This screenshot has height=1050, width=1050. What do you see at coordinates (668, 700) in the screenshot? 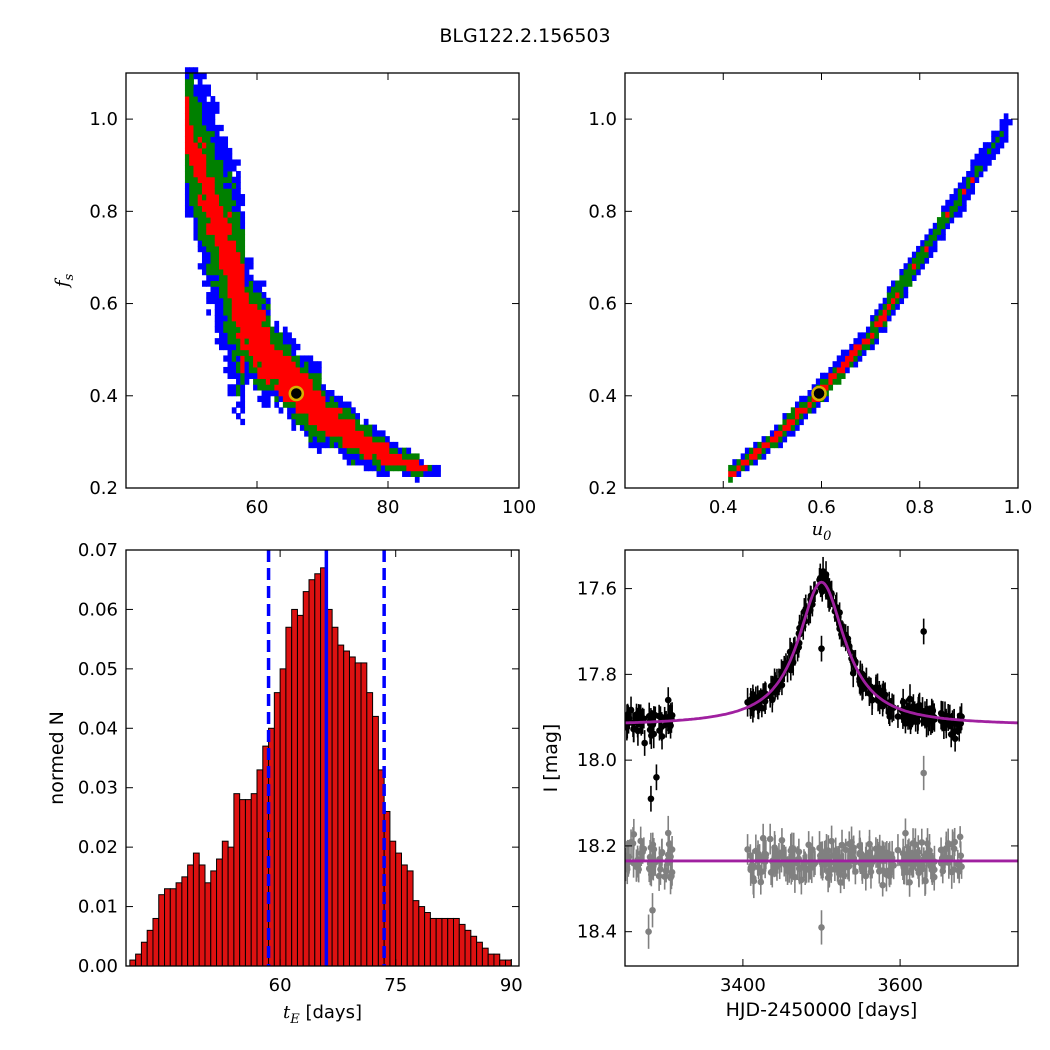
I see `outlier-top` at bounding box center [668, 700].